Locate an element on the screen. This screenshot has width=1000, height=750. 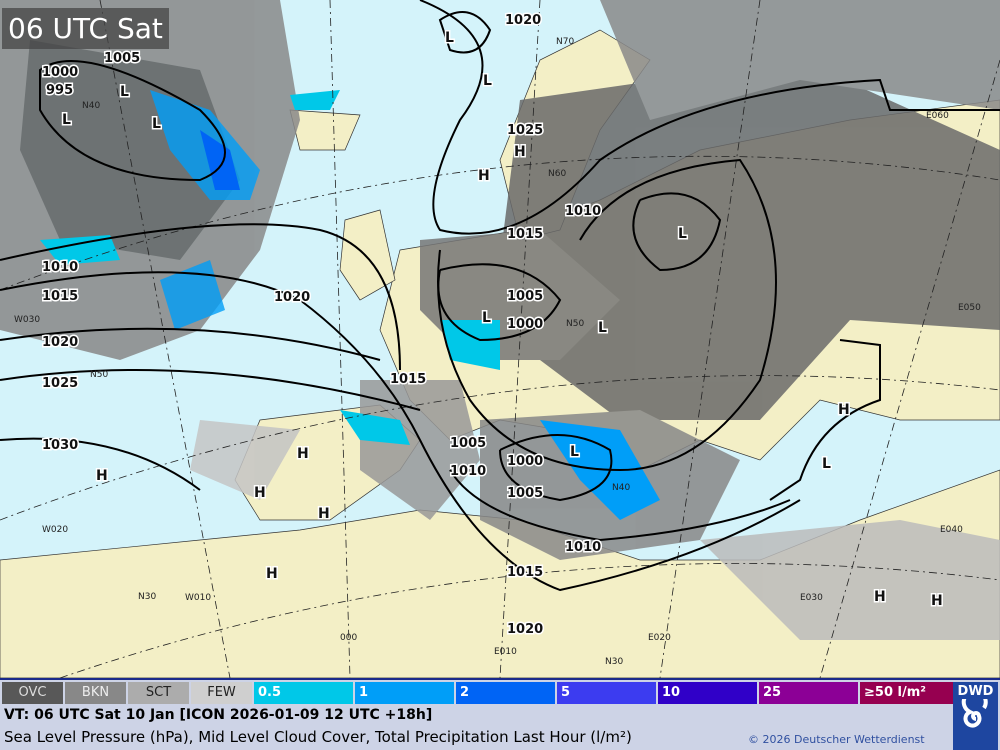
grid-label: N60 is located at coordinates (557, 174).